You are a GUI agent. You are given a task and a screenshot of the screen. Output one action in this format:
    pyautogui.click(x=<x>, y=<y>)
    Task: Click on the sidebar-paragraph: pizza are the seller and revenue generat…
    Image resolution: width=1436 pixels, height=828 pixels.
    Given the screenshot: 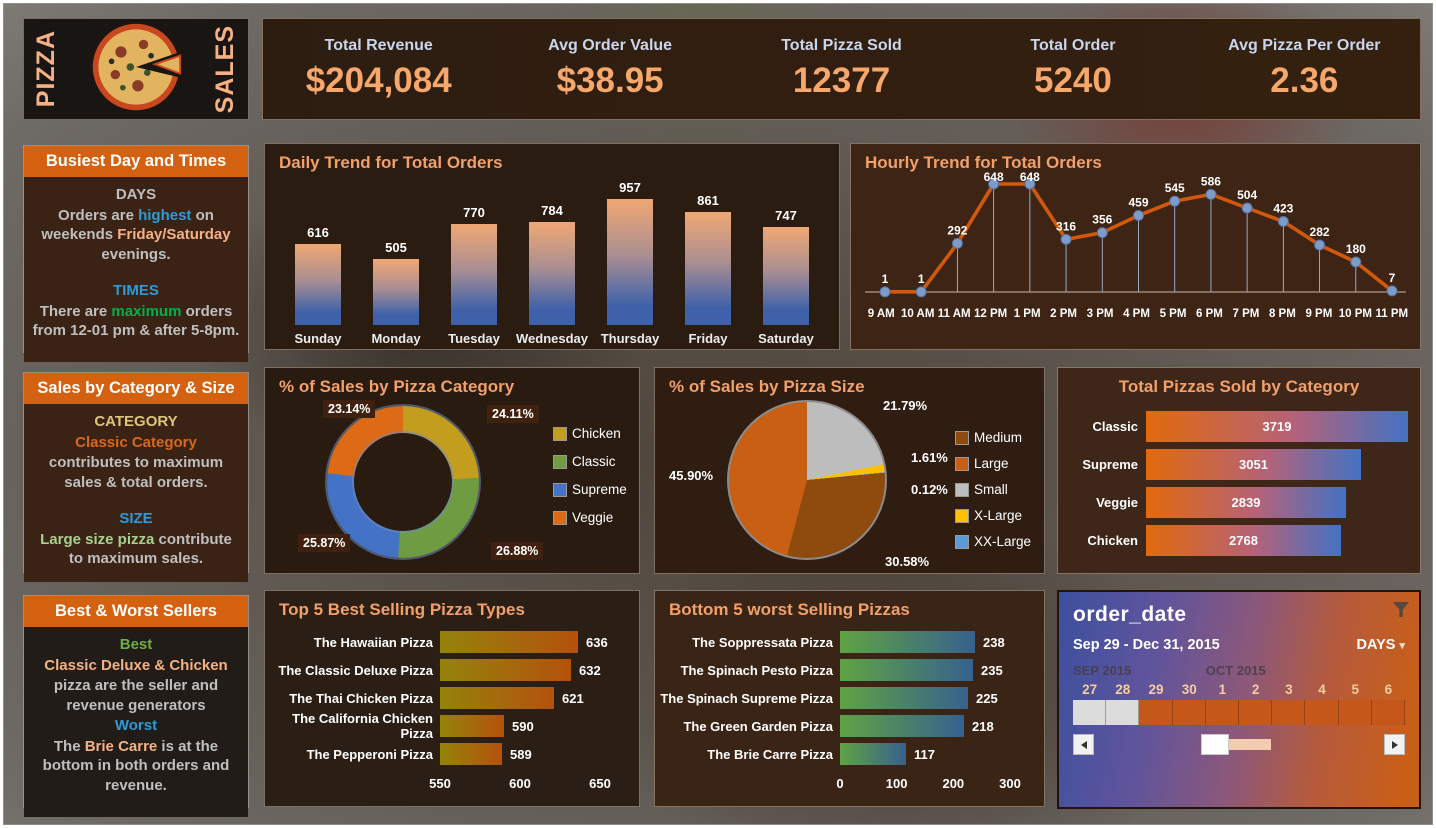 What is the action you would take?
    pyautogui.click(x=136, y=695)
    